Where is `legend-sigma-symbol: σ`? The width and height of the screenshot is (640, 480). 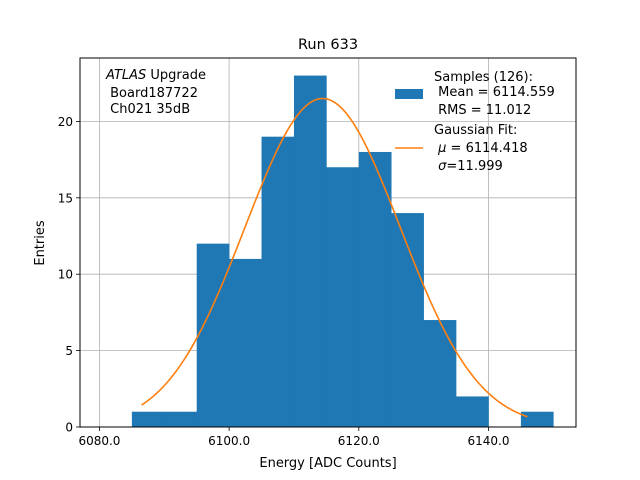 legend-sigma-symbol: σ is located at coordinates (442, 166).